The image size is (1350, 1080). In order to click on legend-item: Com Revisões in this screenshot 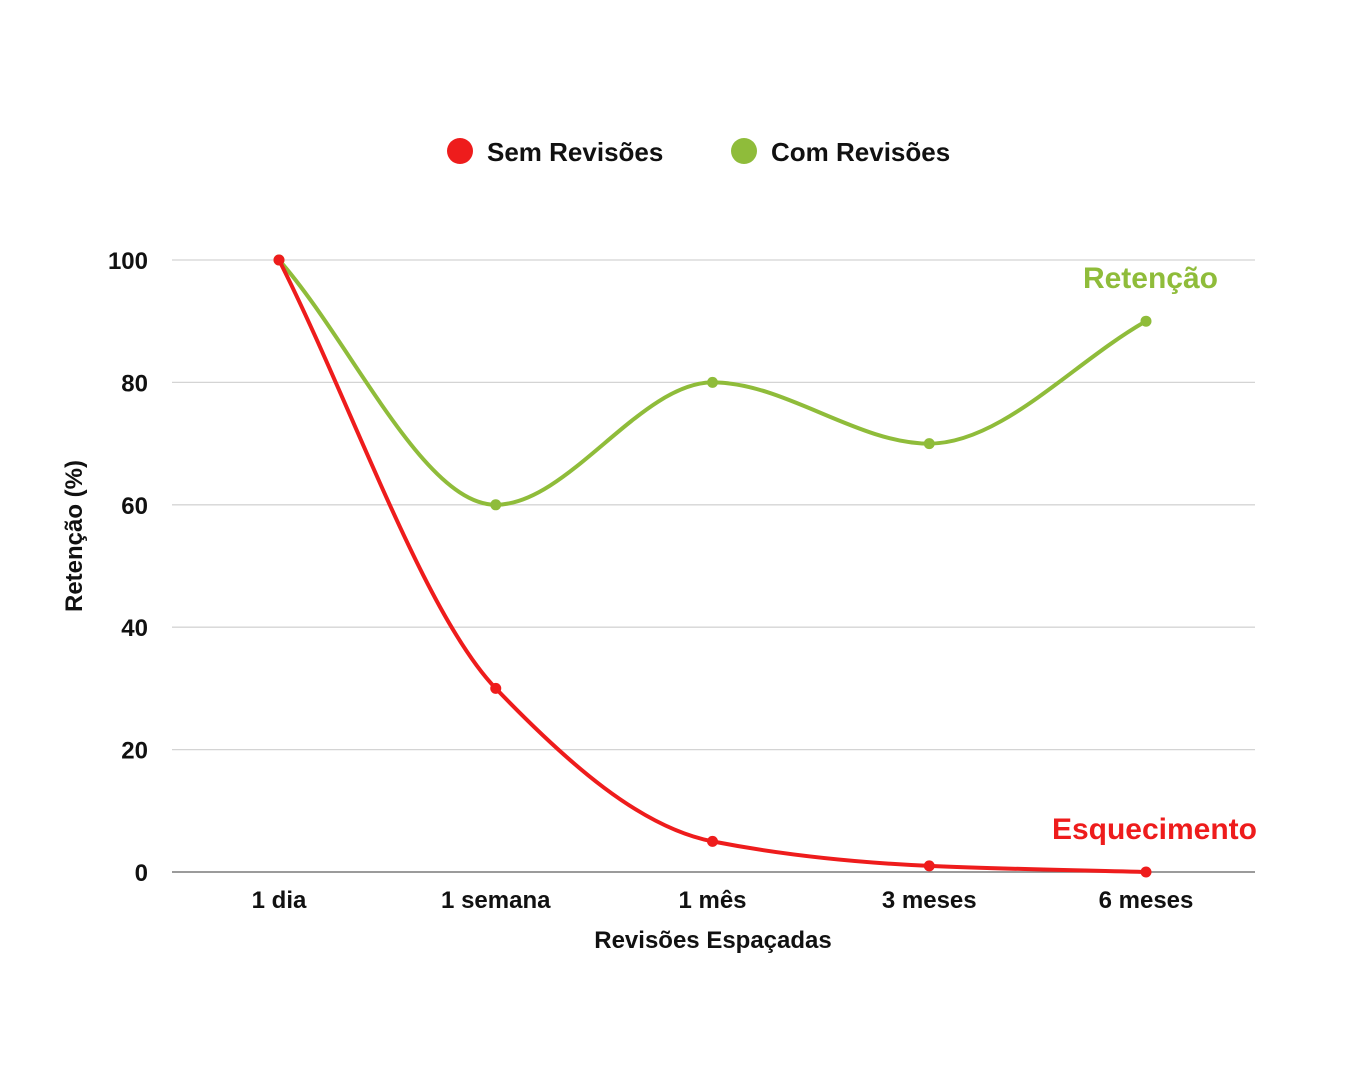, I will do `click(840, 152)`.